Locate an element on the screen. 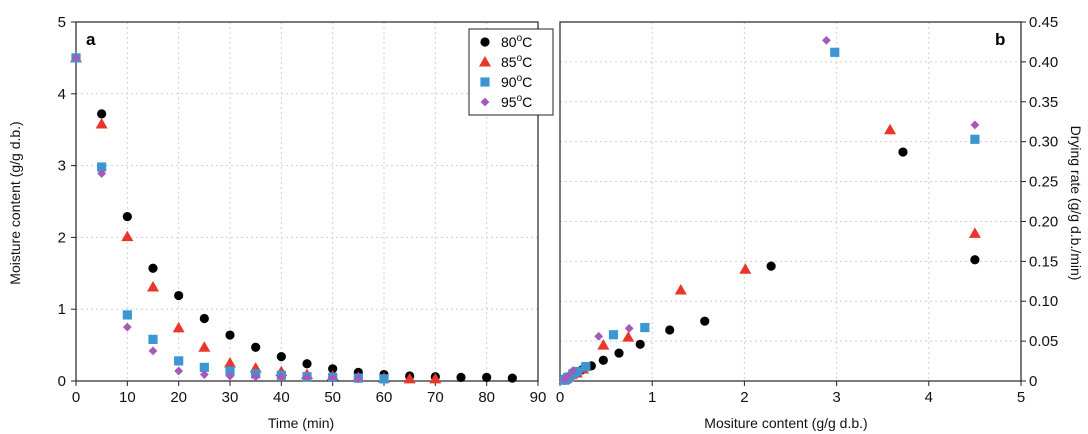  y-tick-label: 0.40 is located at coordinates (1043, 62).